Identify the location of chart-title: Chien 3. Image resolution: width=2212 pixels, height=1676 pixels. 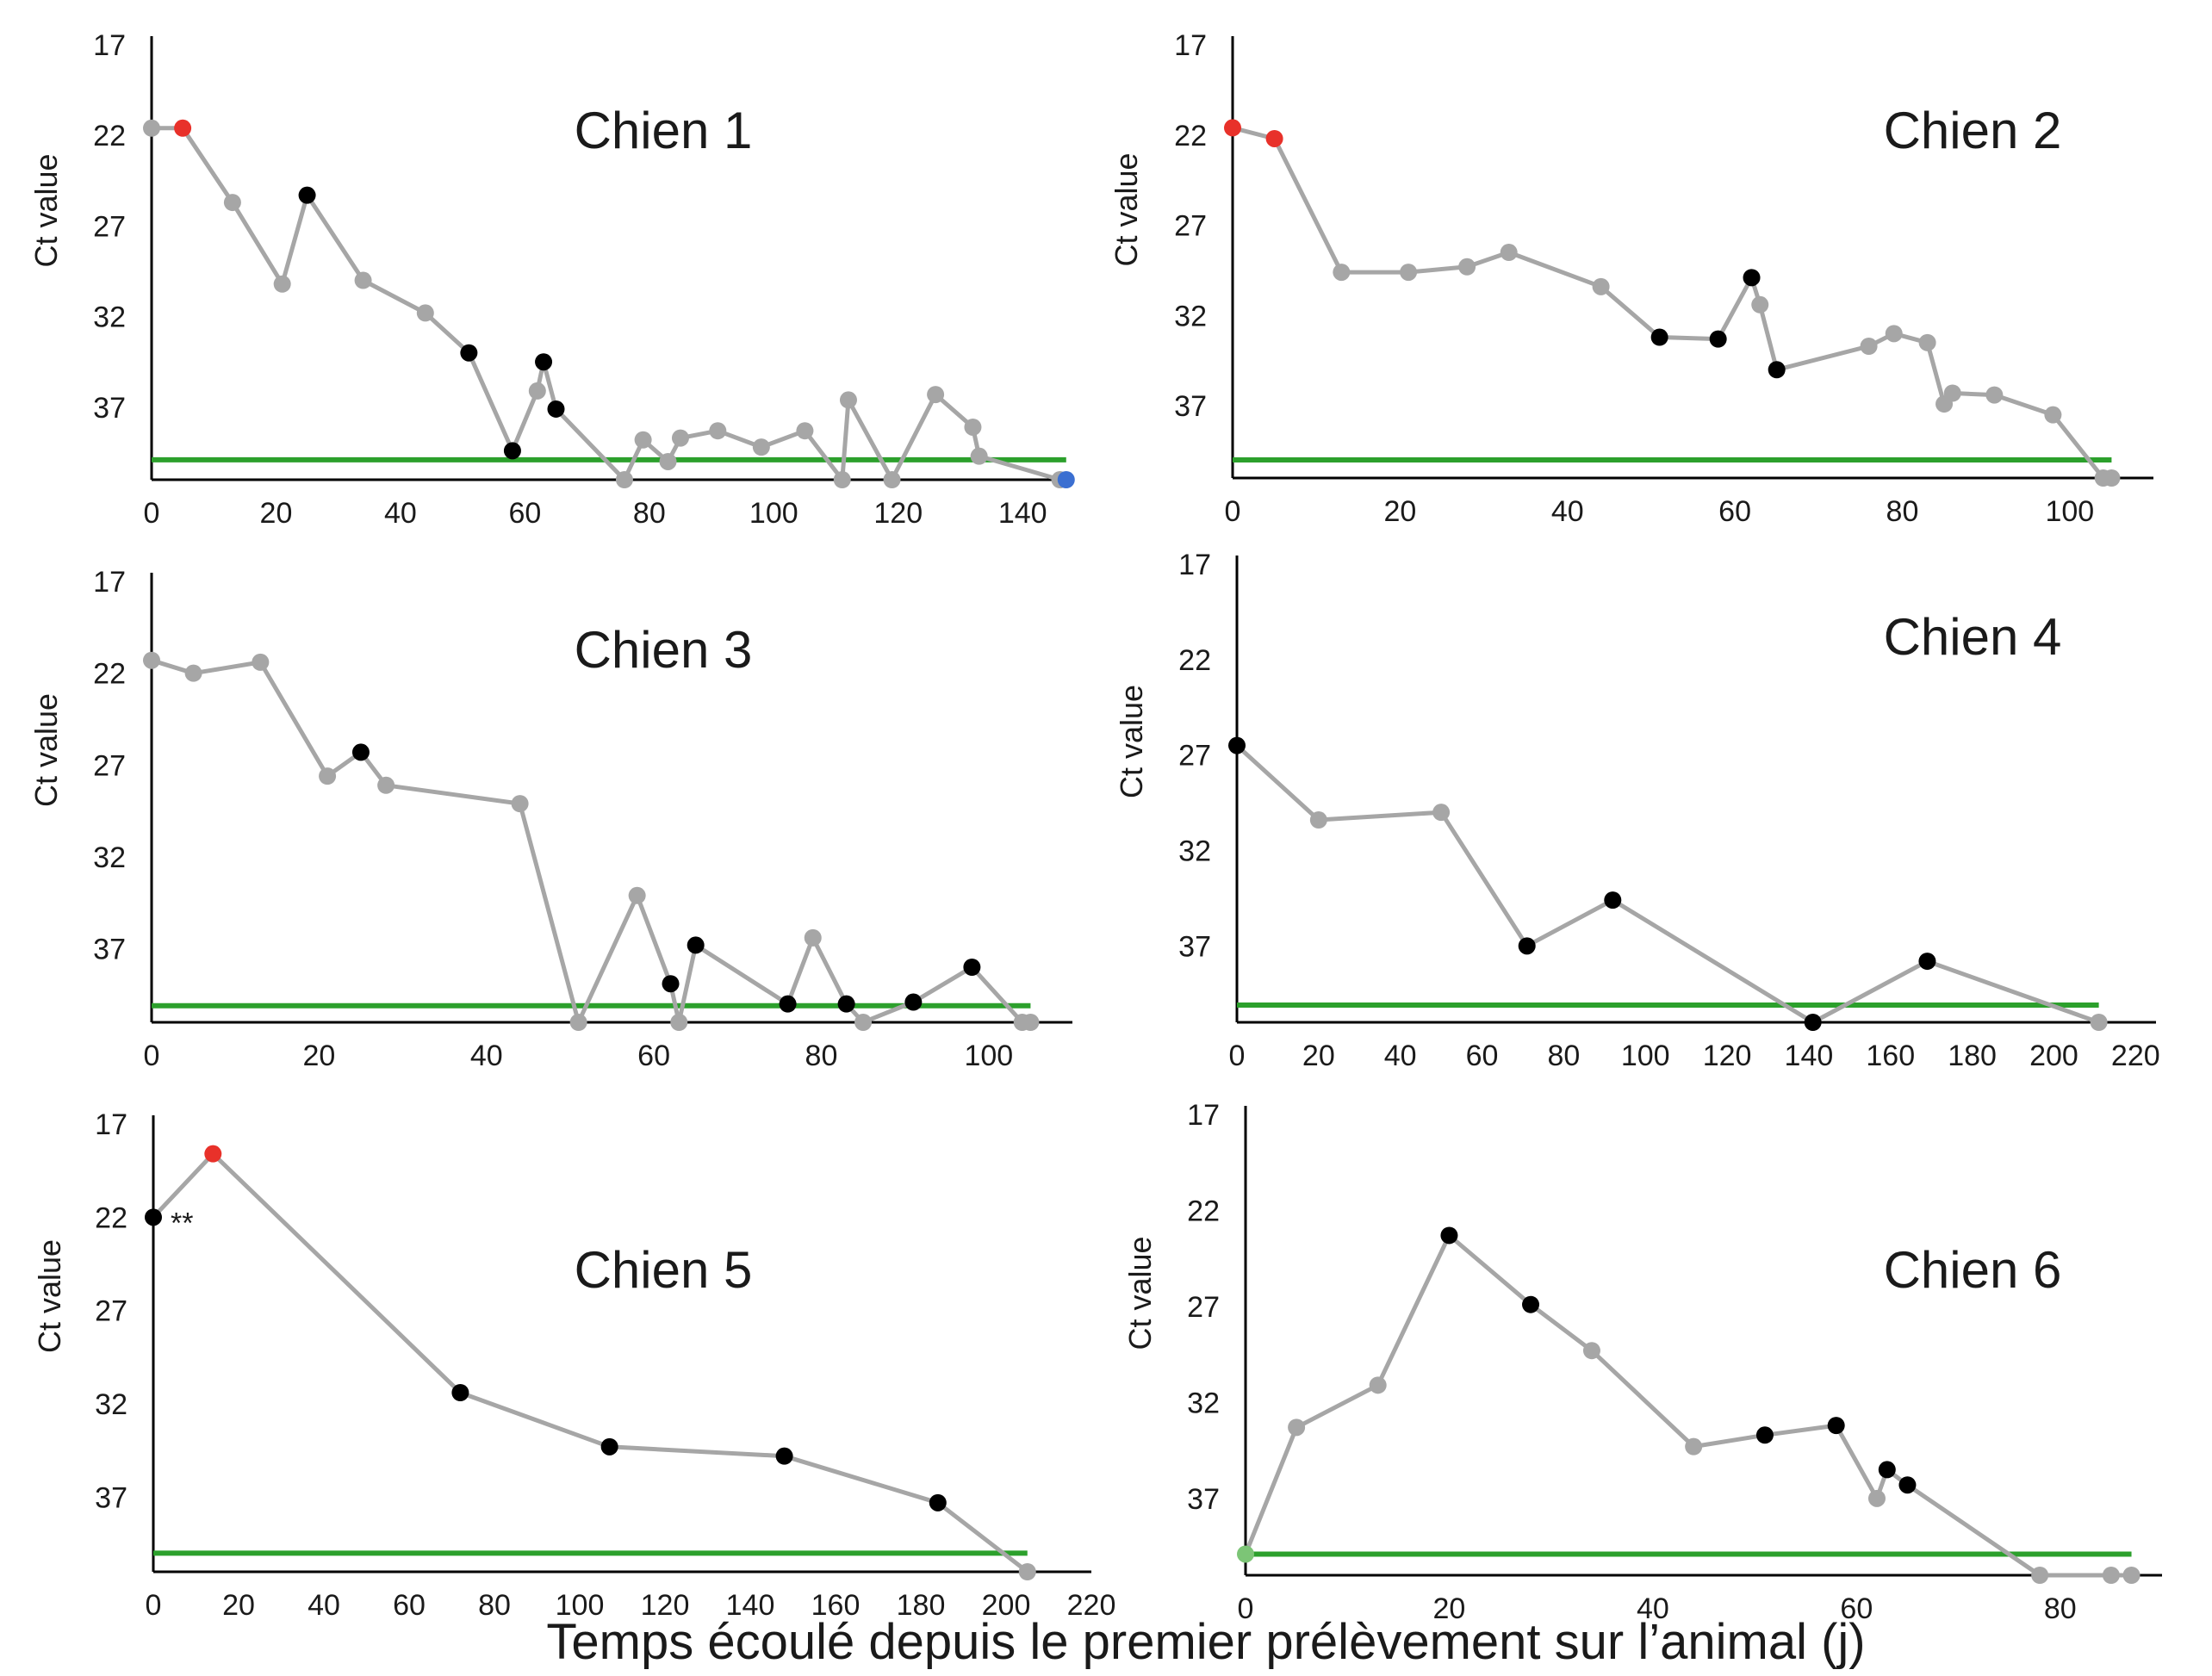
(664, 650).